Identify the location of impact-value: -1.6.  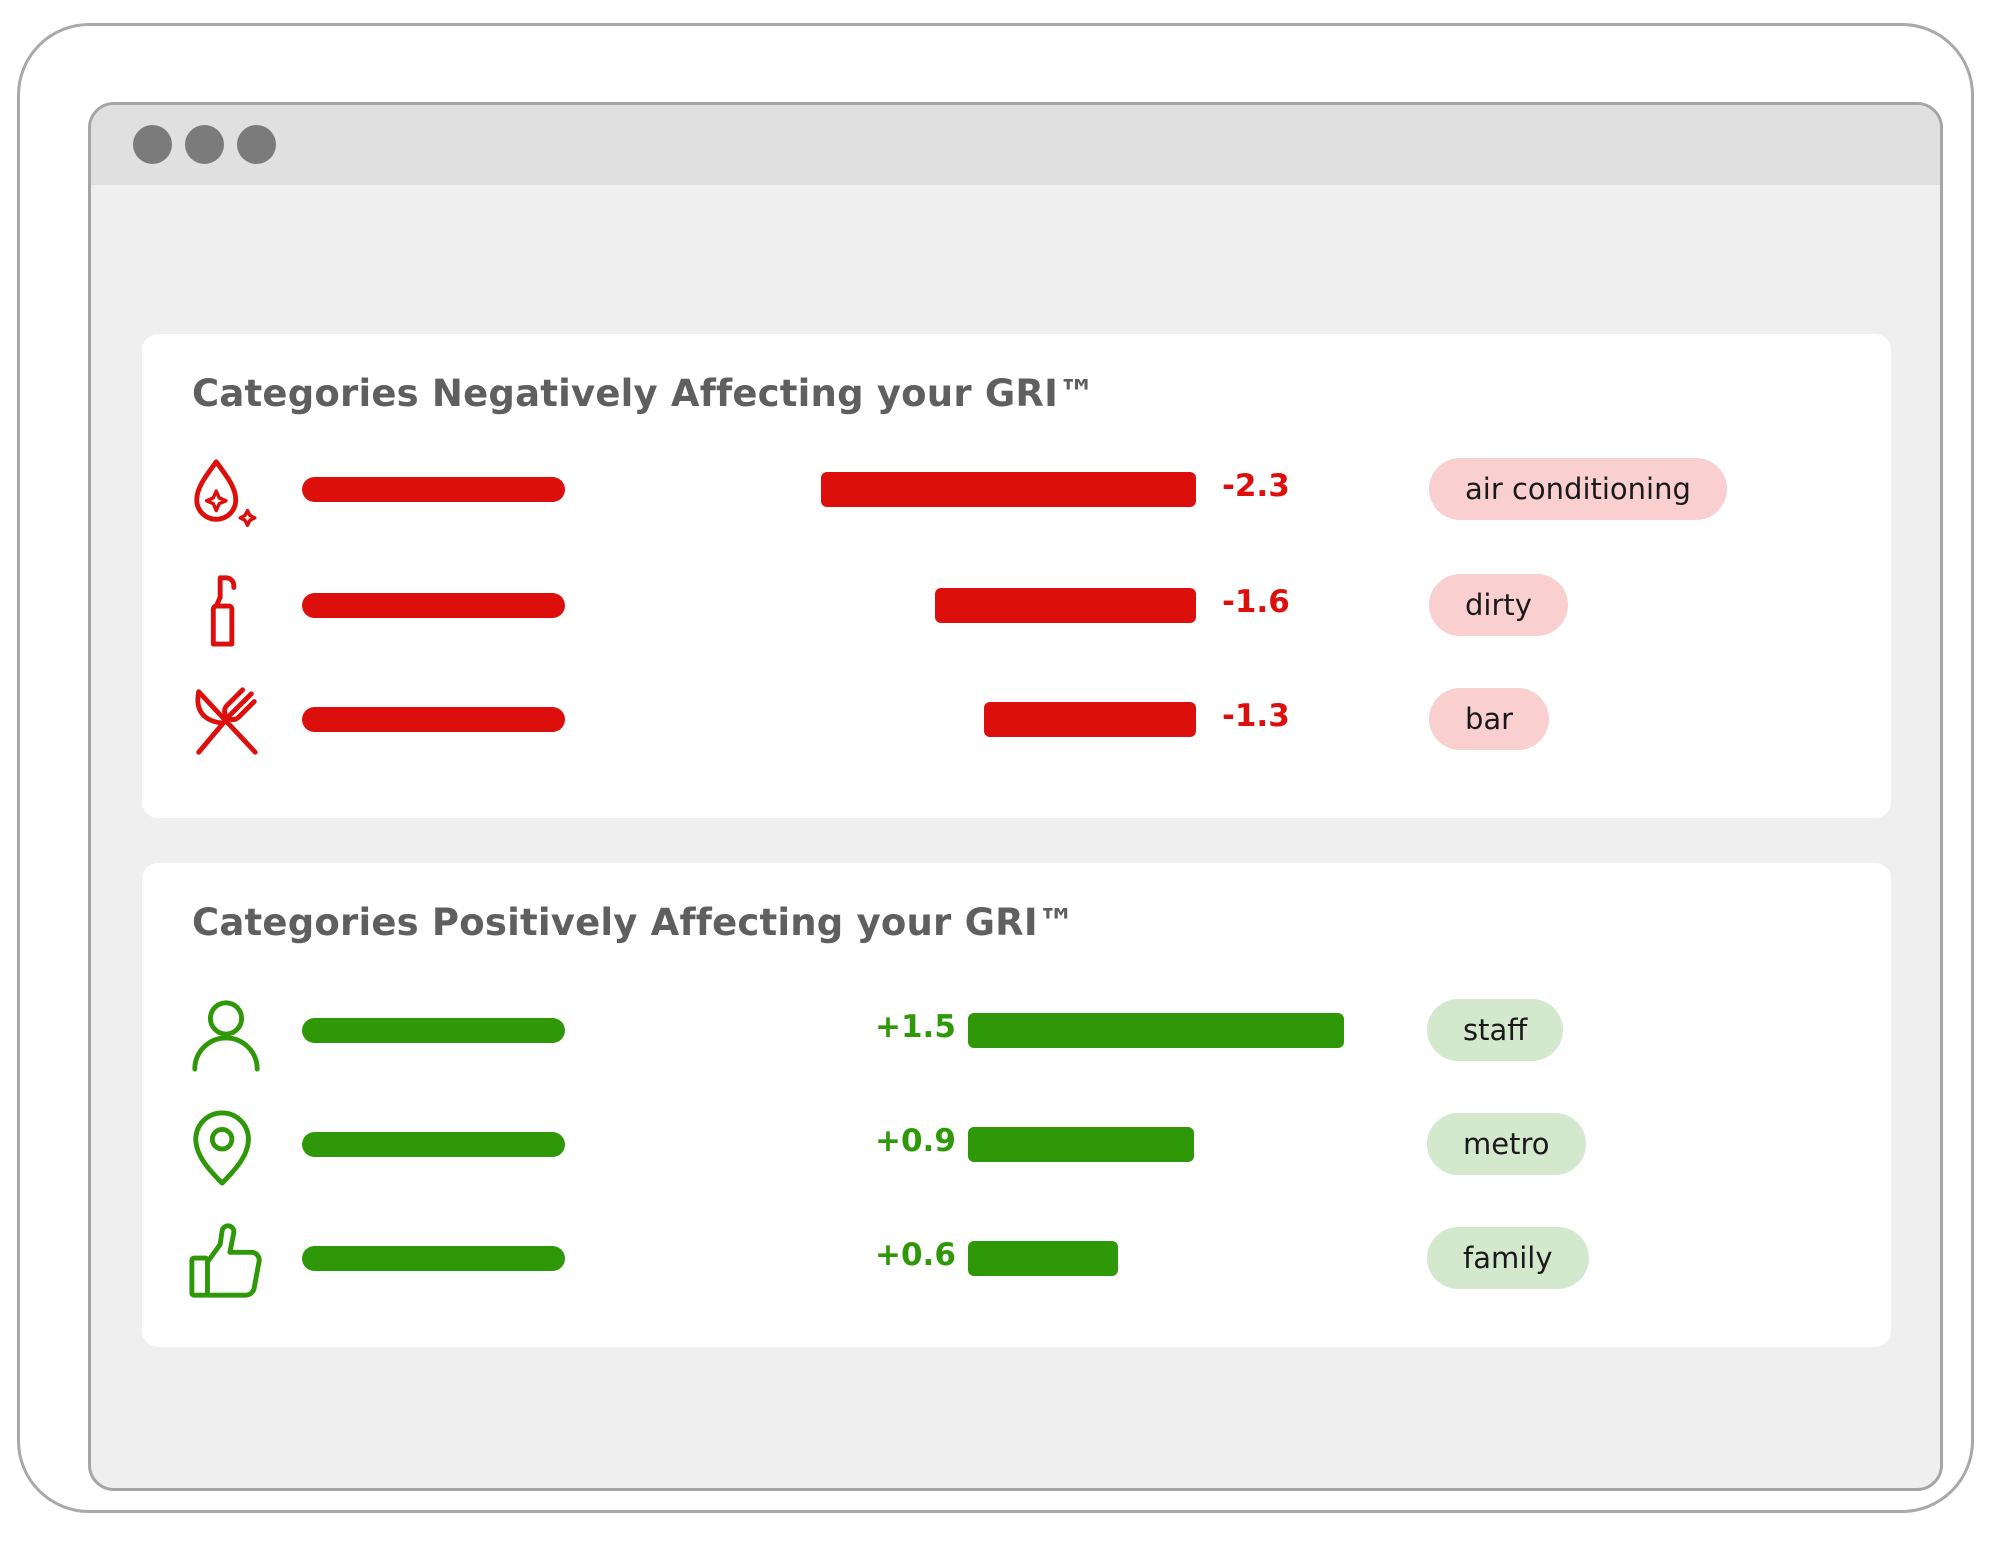
(1256, 602).